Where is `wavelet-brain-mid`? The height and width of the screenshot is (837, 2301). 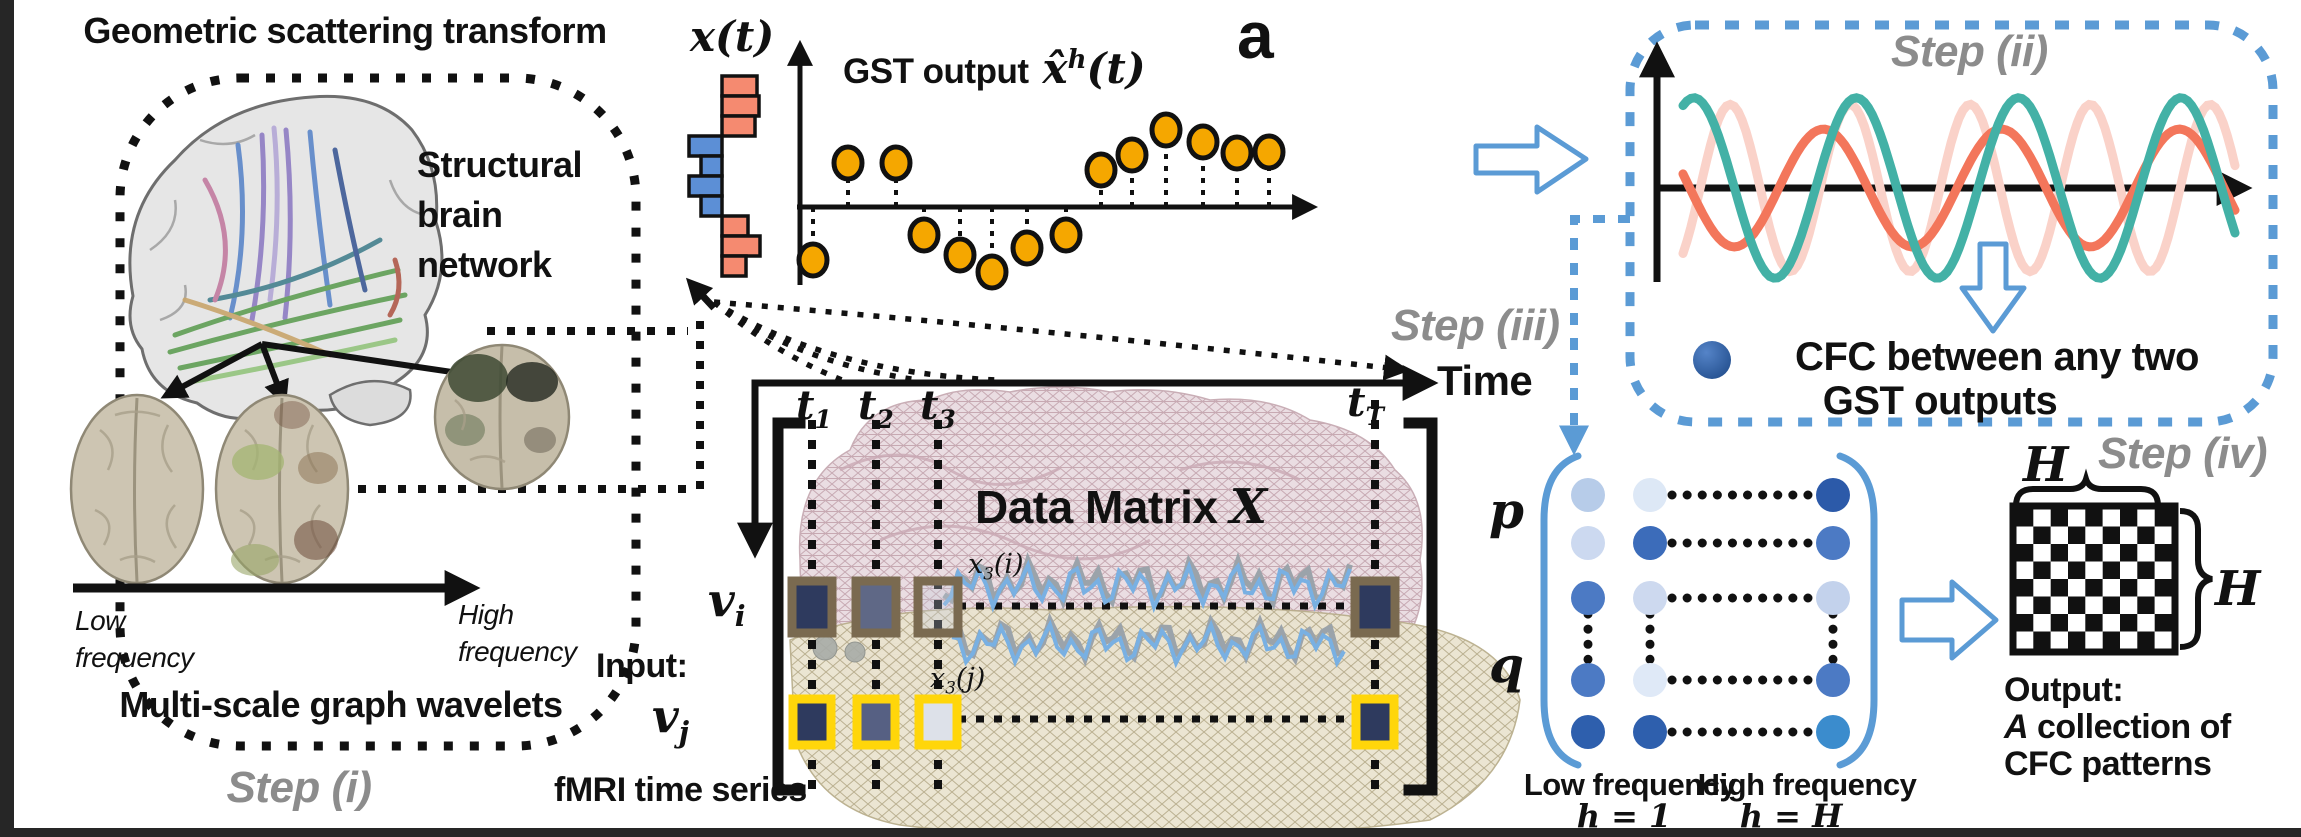
wavelet-brain-mid is located at coordinates (282, 489).